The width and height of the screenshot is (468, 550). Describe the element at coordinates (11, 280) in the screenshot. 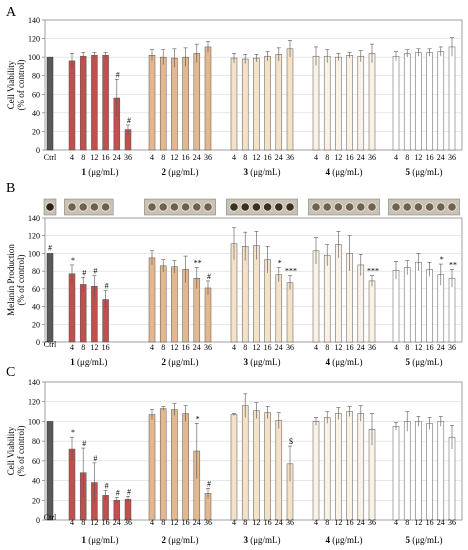

I see `y-axis-label-line: Melanin Production` at that location.